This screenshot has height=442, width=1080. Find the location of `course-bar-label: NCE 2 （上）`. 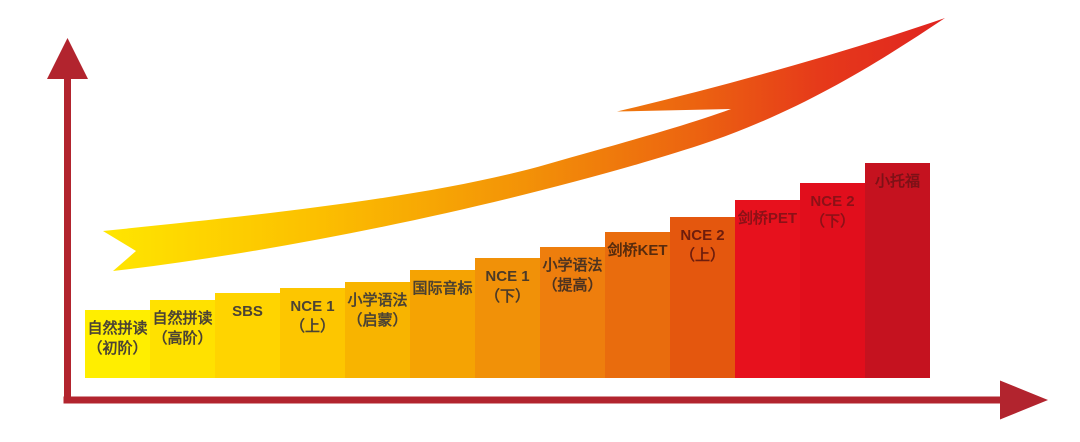

course-bar-label: NCE 2 （上） is located at coordinates (702, 241).